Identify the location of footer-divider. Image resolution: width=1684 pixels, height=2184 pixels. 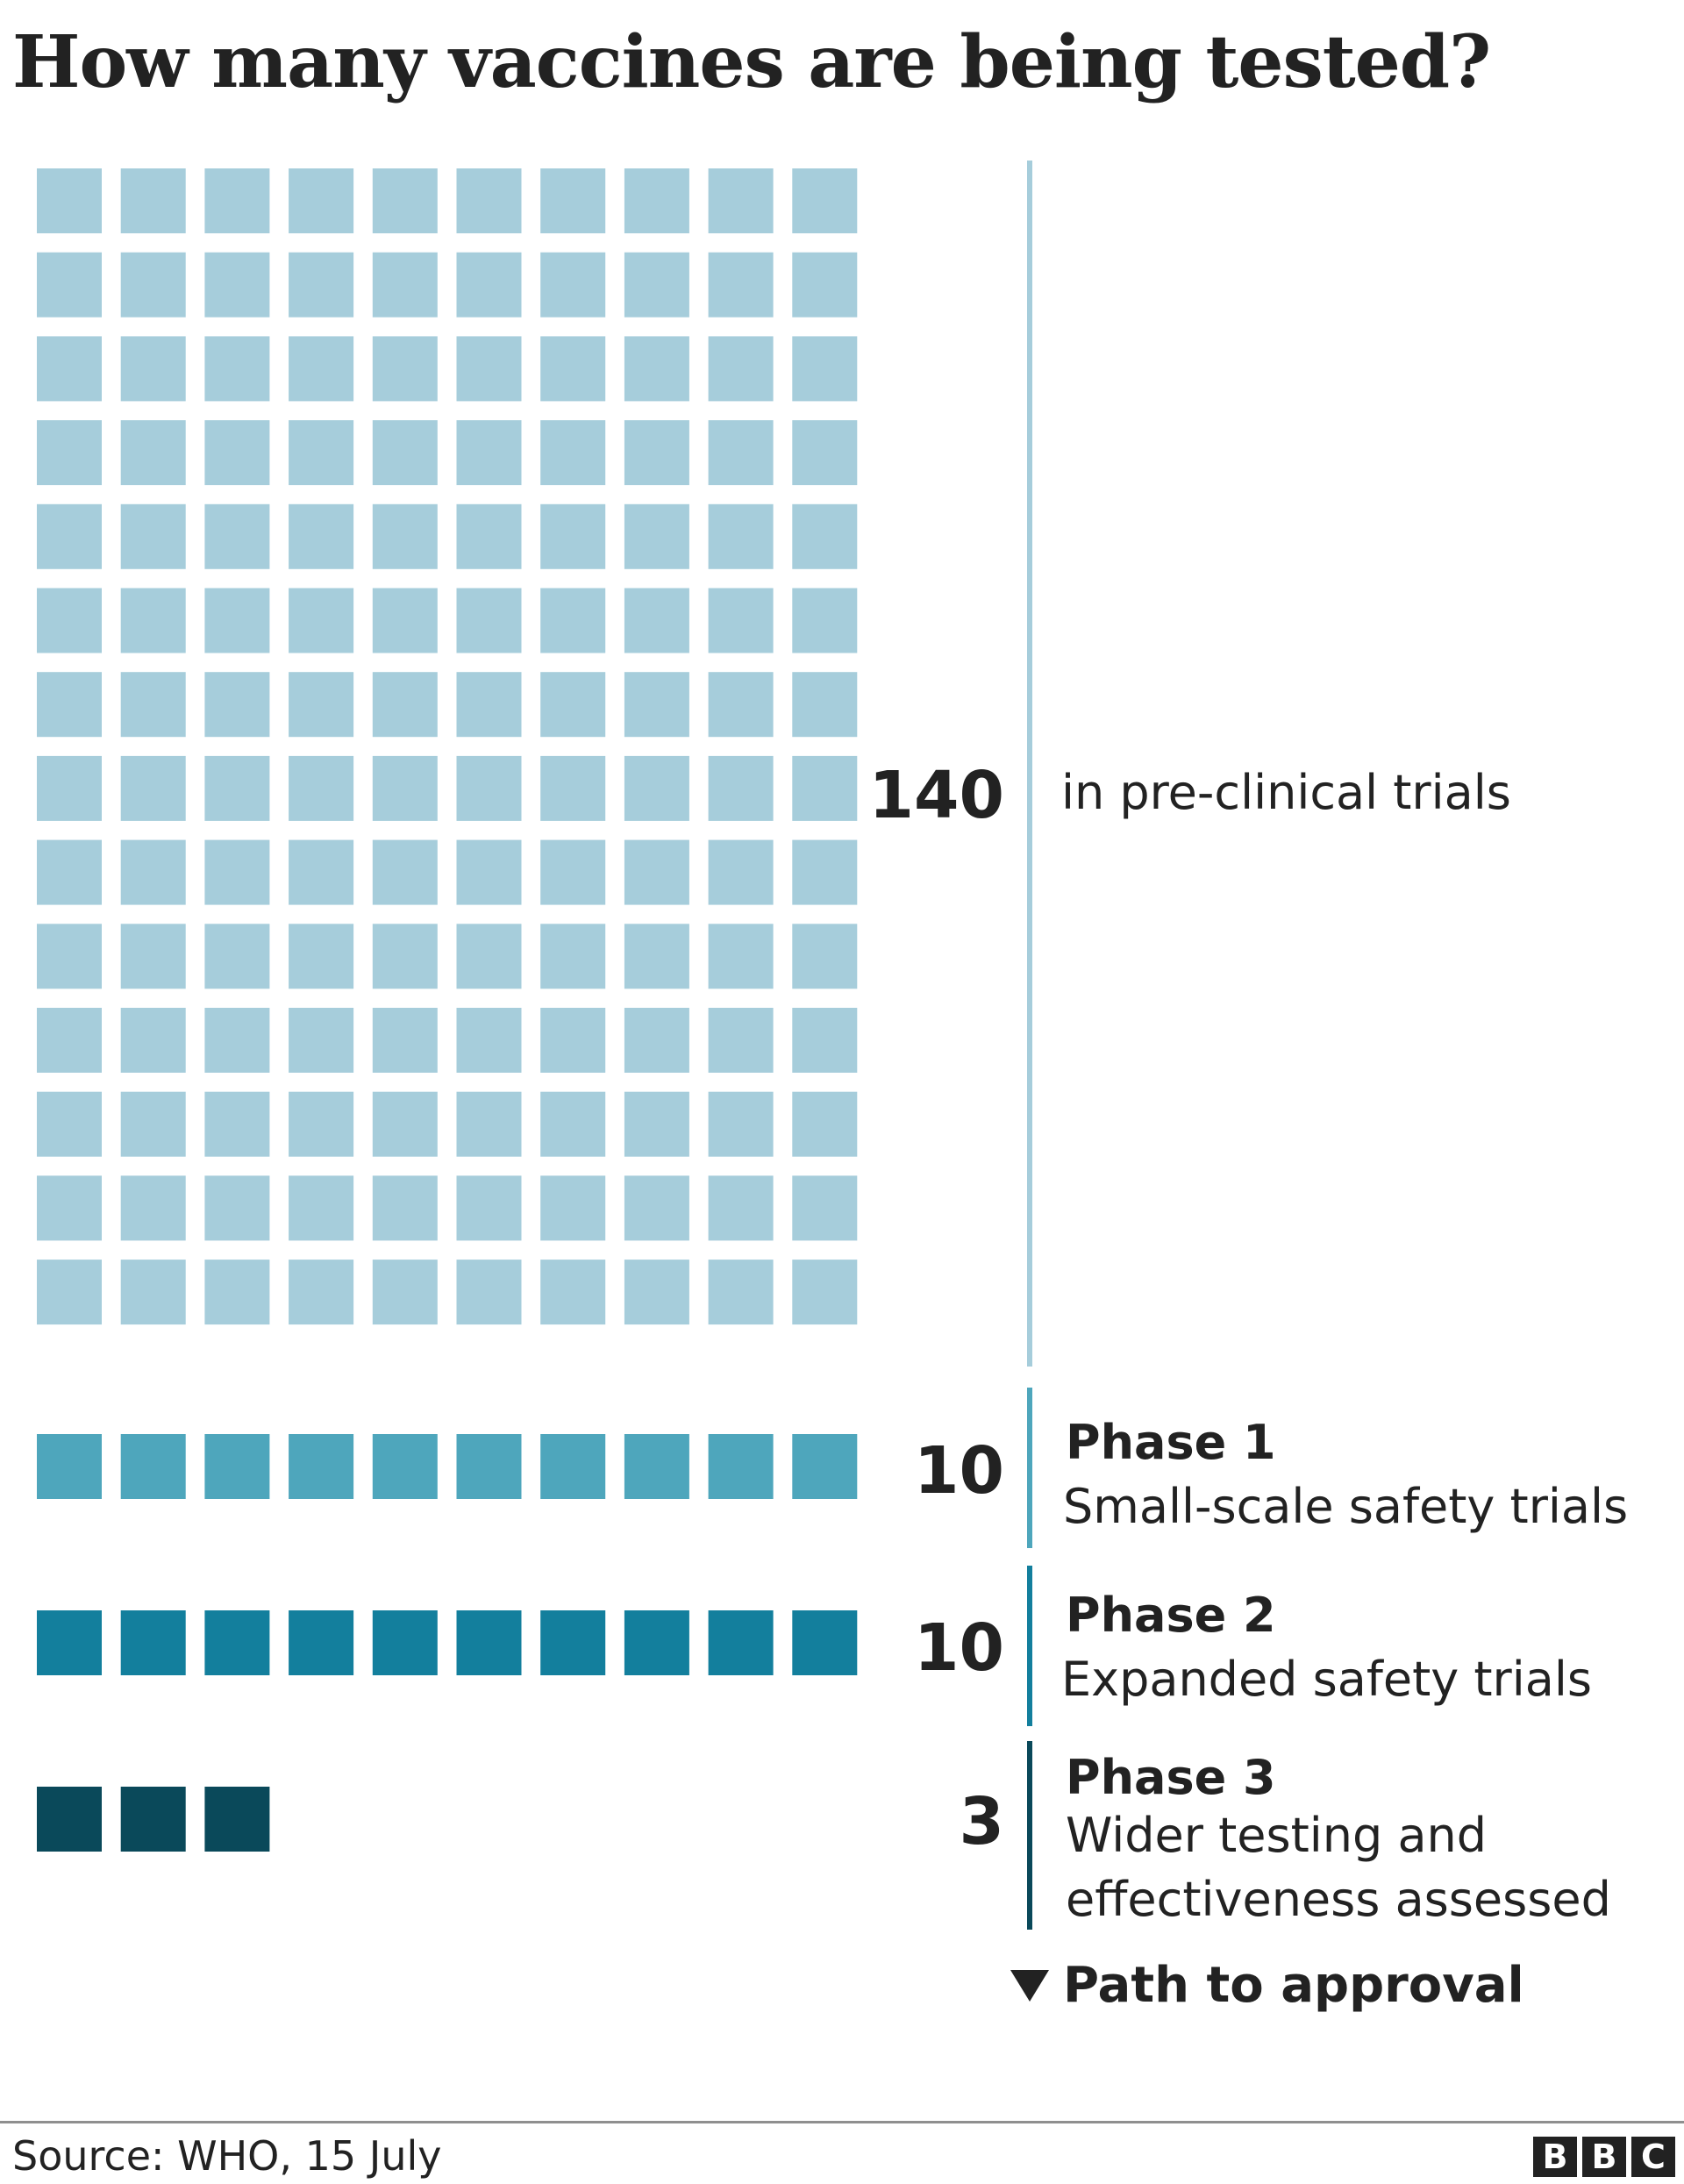
(842, 2122).